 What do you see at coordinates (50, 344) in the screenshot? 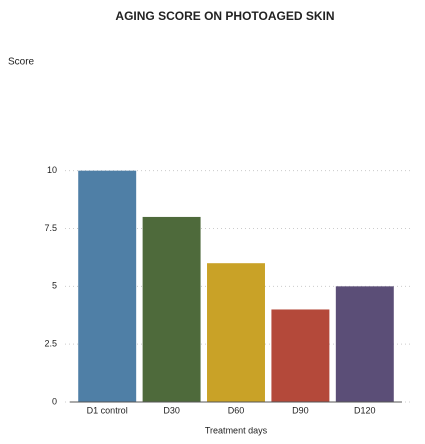
I see `y-tick-label: 2.5` at bounding box center [50, 344].